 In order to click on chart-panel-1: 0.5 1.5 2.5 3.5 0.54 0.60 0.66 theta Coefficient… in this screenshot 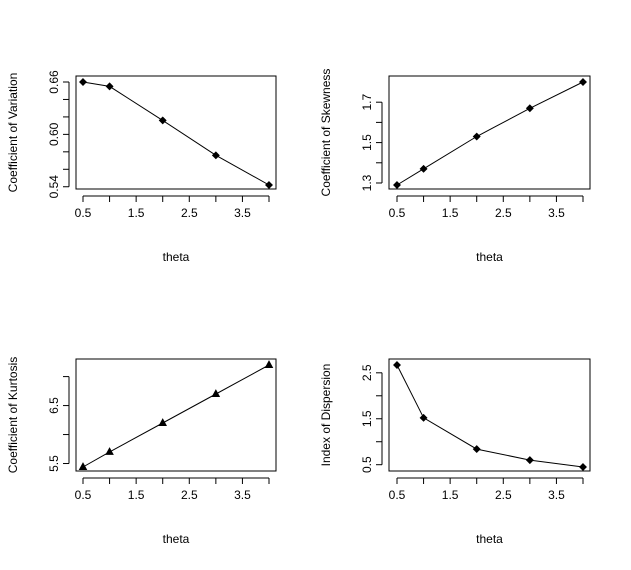, I will do `click(141, 167)`.